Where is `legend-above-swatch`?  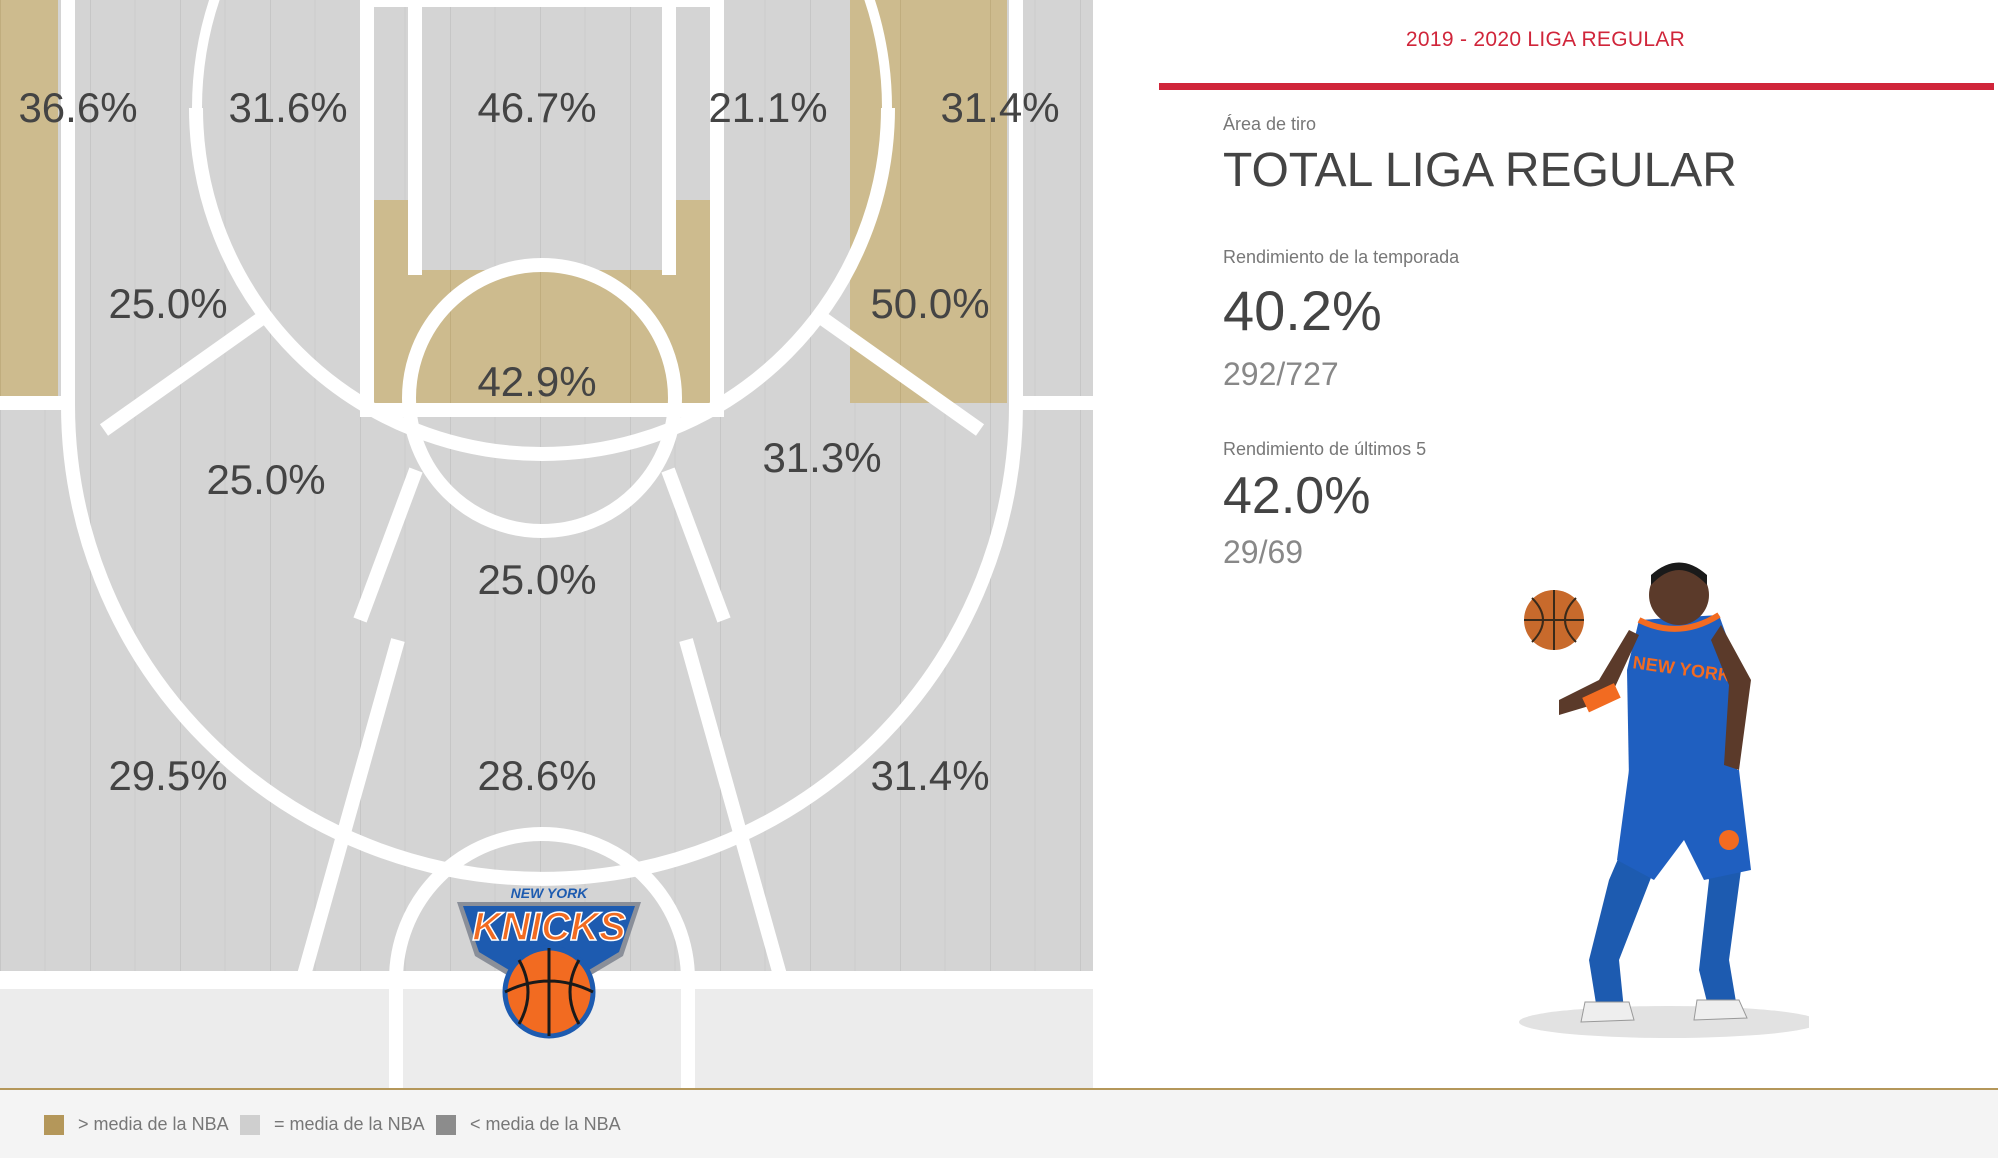
legend-above-swatch is located at coordinates (54, 1124).